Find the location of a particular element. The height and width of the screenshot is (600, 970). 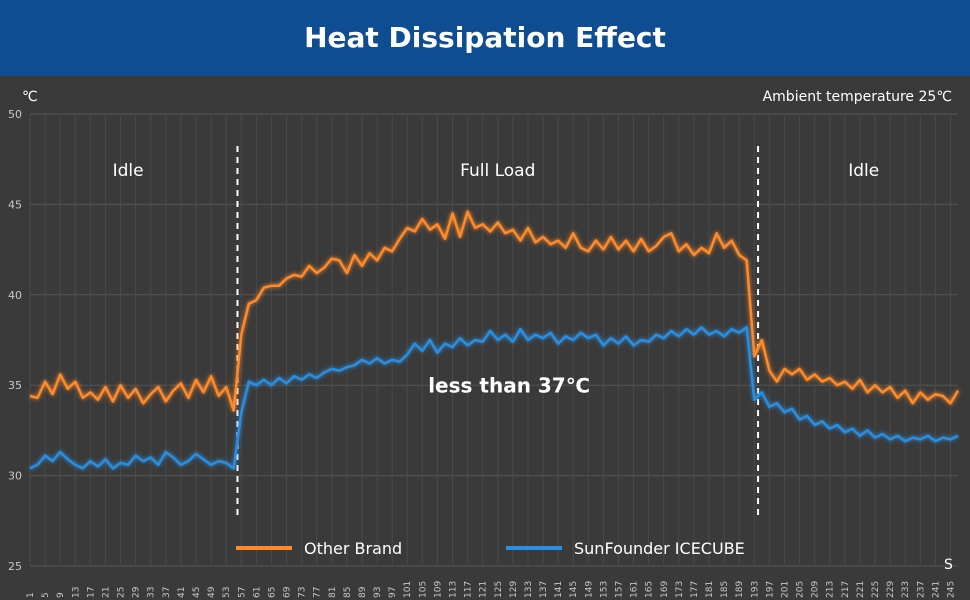

x-tick-label: 173 is located at coordinates (680, 589).